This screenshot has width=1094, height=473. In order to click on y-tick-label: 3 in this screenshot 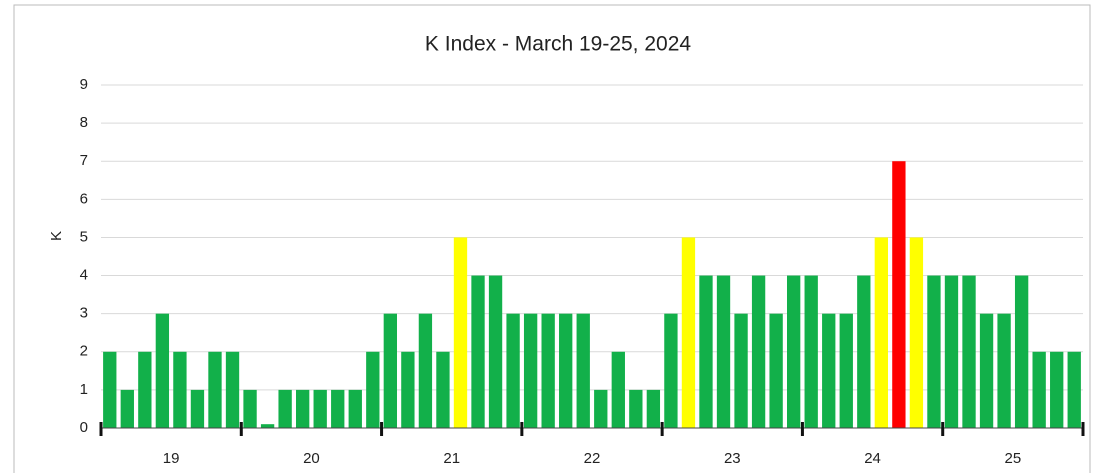, I will do `click(84, 313)`.